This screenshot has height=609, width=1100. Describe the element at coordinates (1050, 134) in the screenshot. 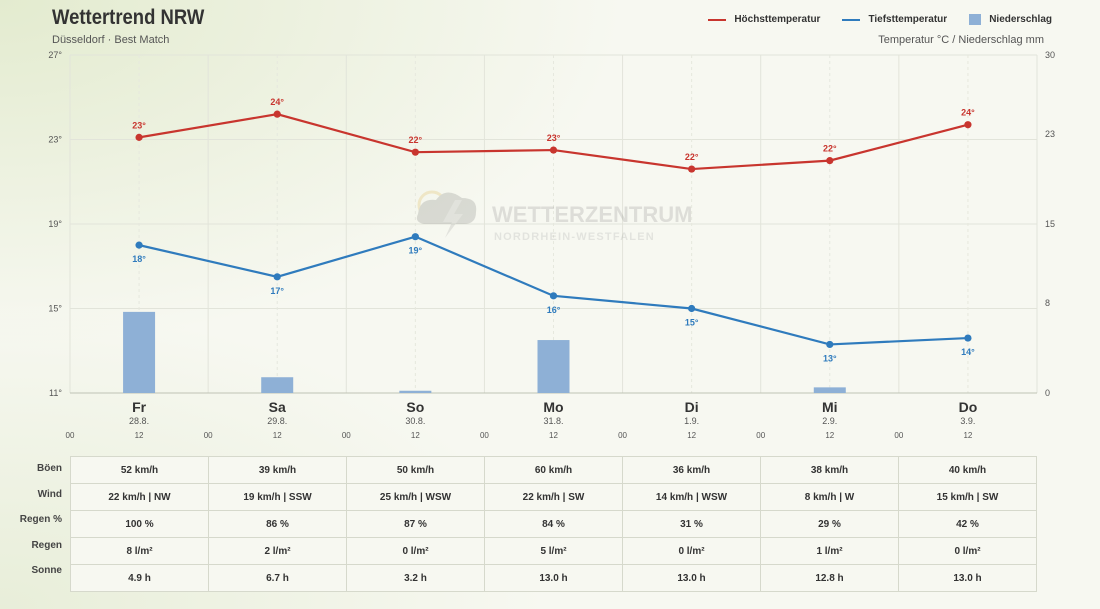

I see `y-right-tick-label: 23` at that location.